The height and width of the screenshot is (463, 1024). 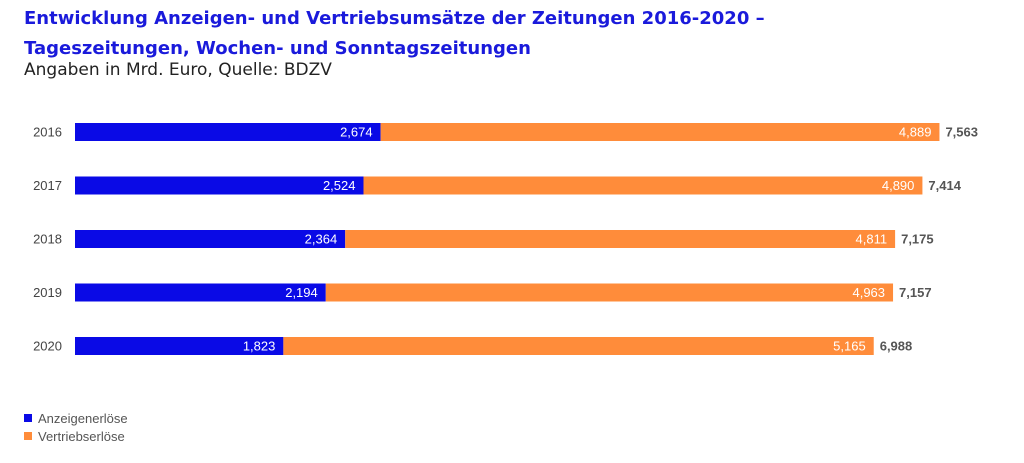 What do you see at coordinates (961, 132) in the screenshot?
I see `total-label: 7,563` at bounding box center [961, 132].